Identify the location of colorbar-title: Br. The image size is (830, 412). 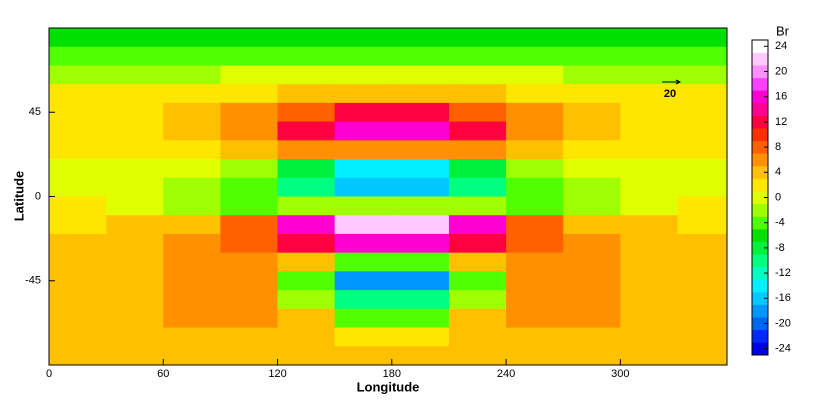
(783, 30).